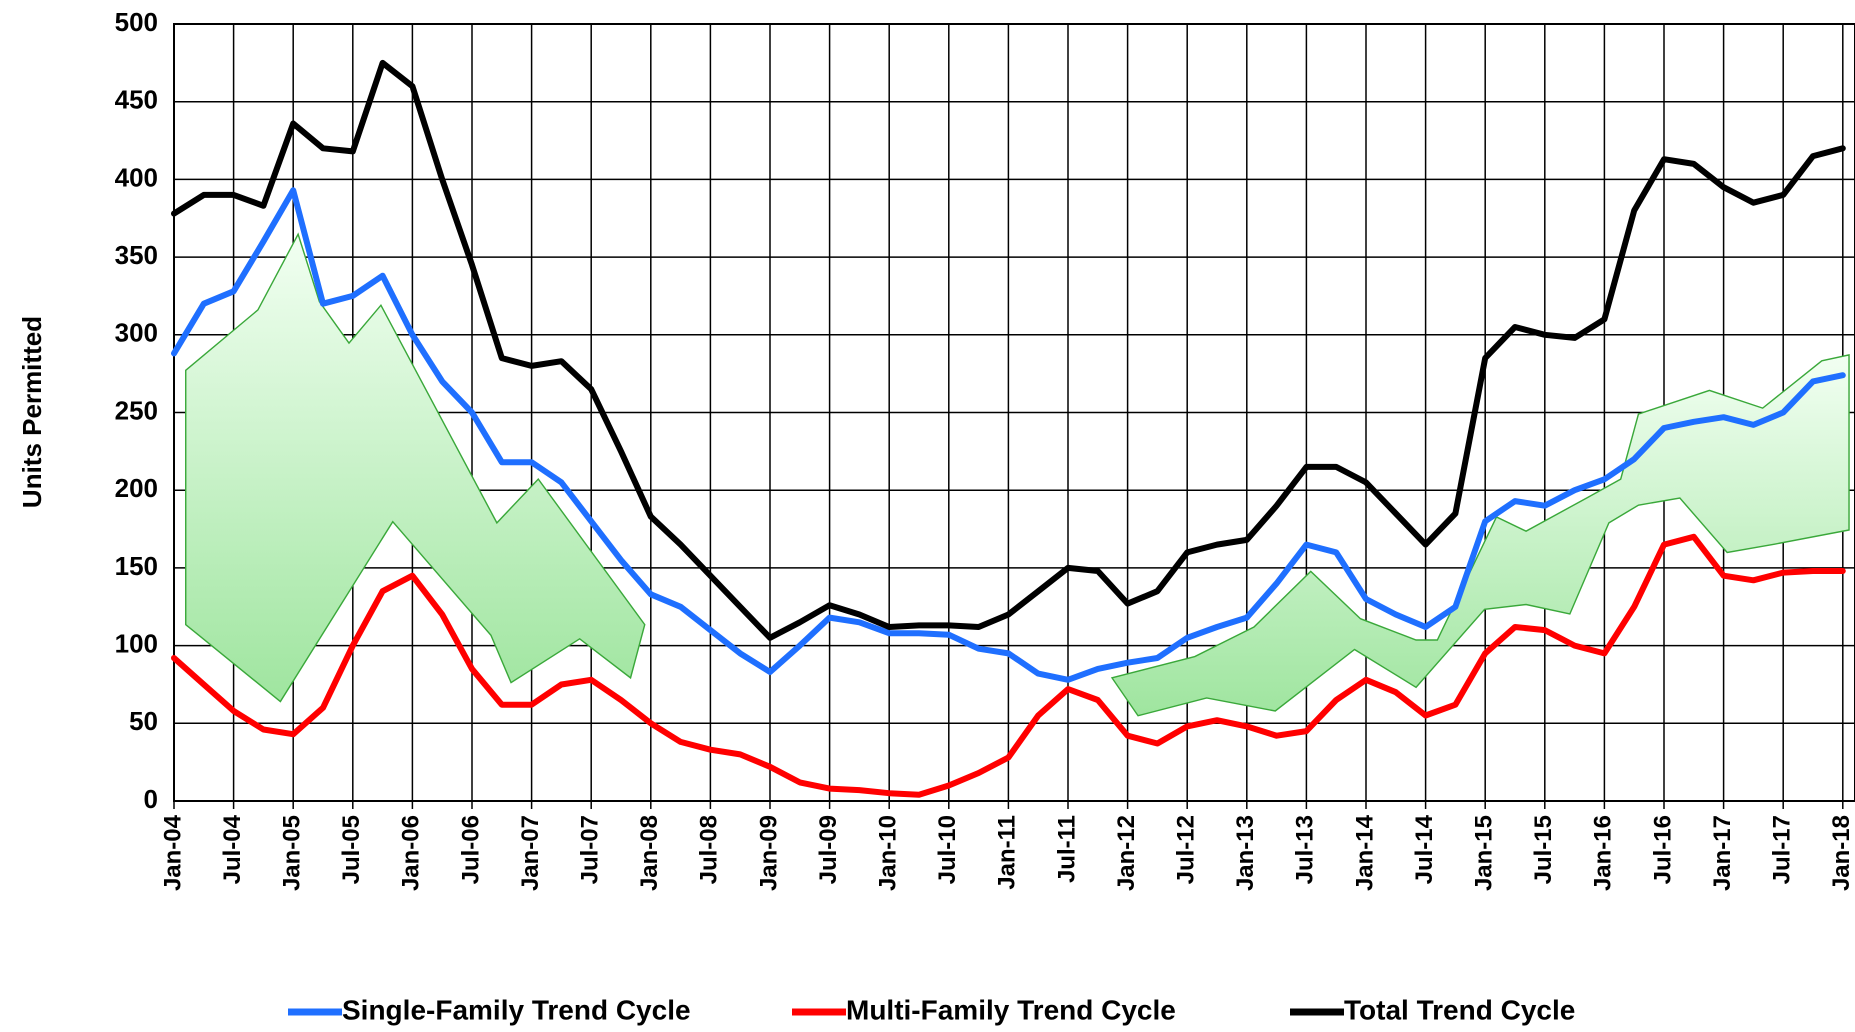  Describe the element at coordinates (1662, 849) in the screenshot. I see `x-tick-label: Jul-16` at that location.